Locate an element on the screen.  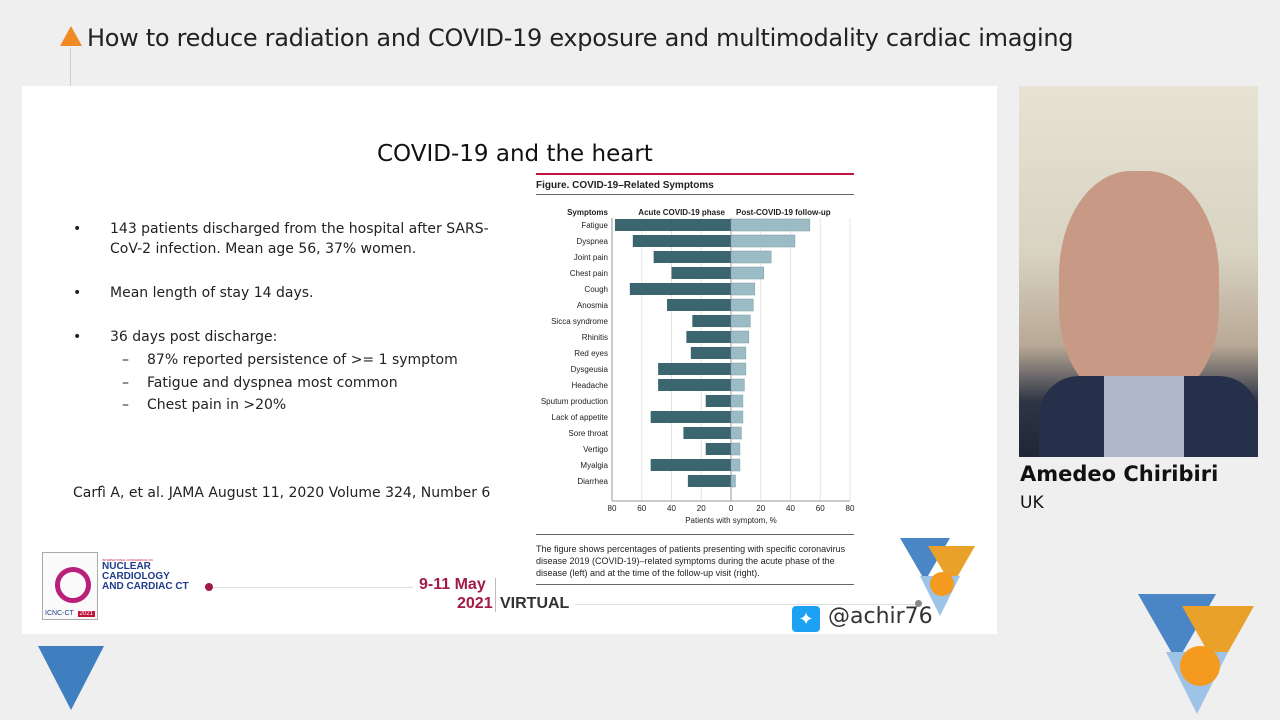
category-header: Symptoms is located at coordinates (587, 212).